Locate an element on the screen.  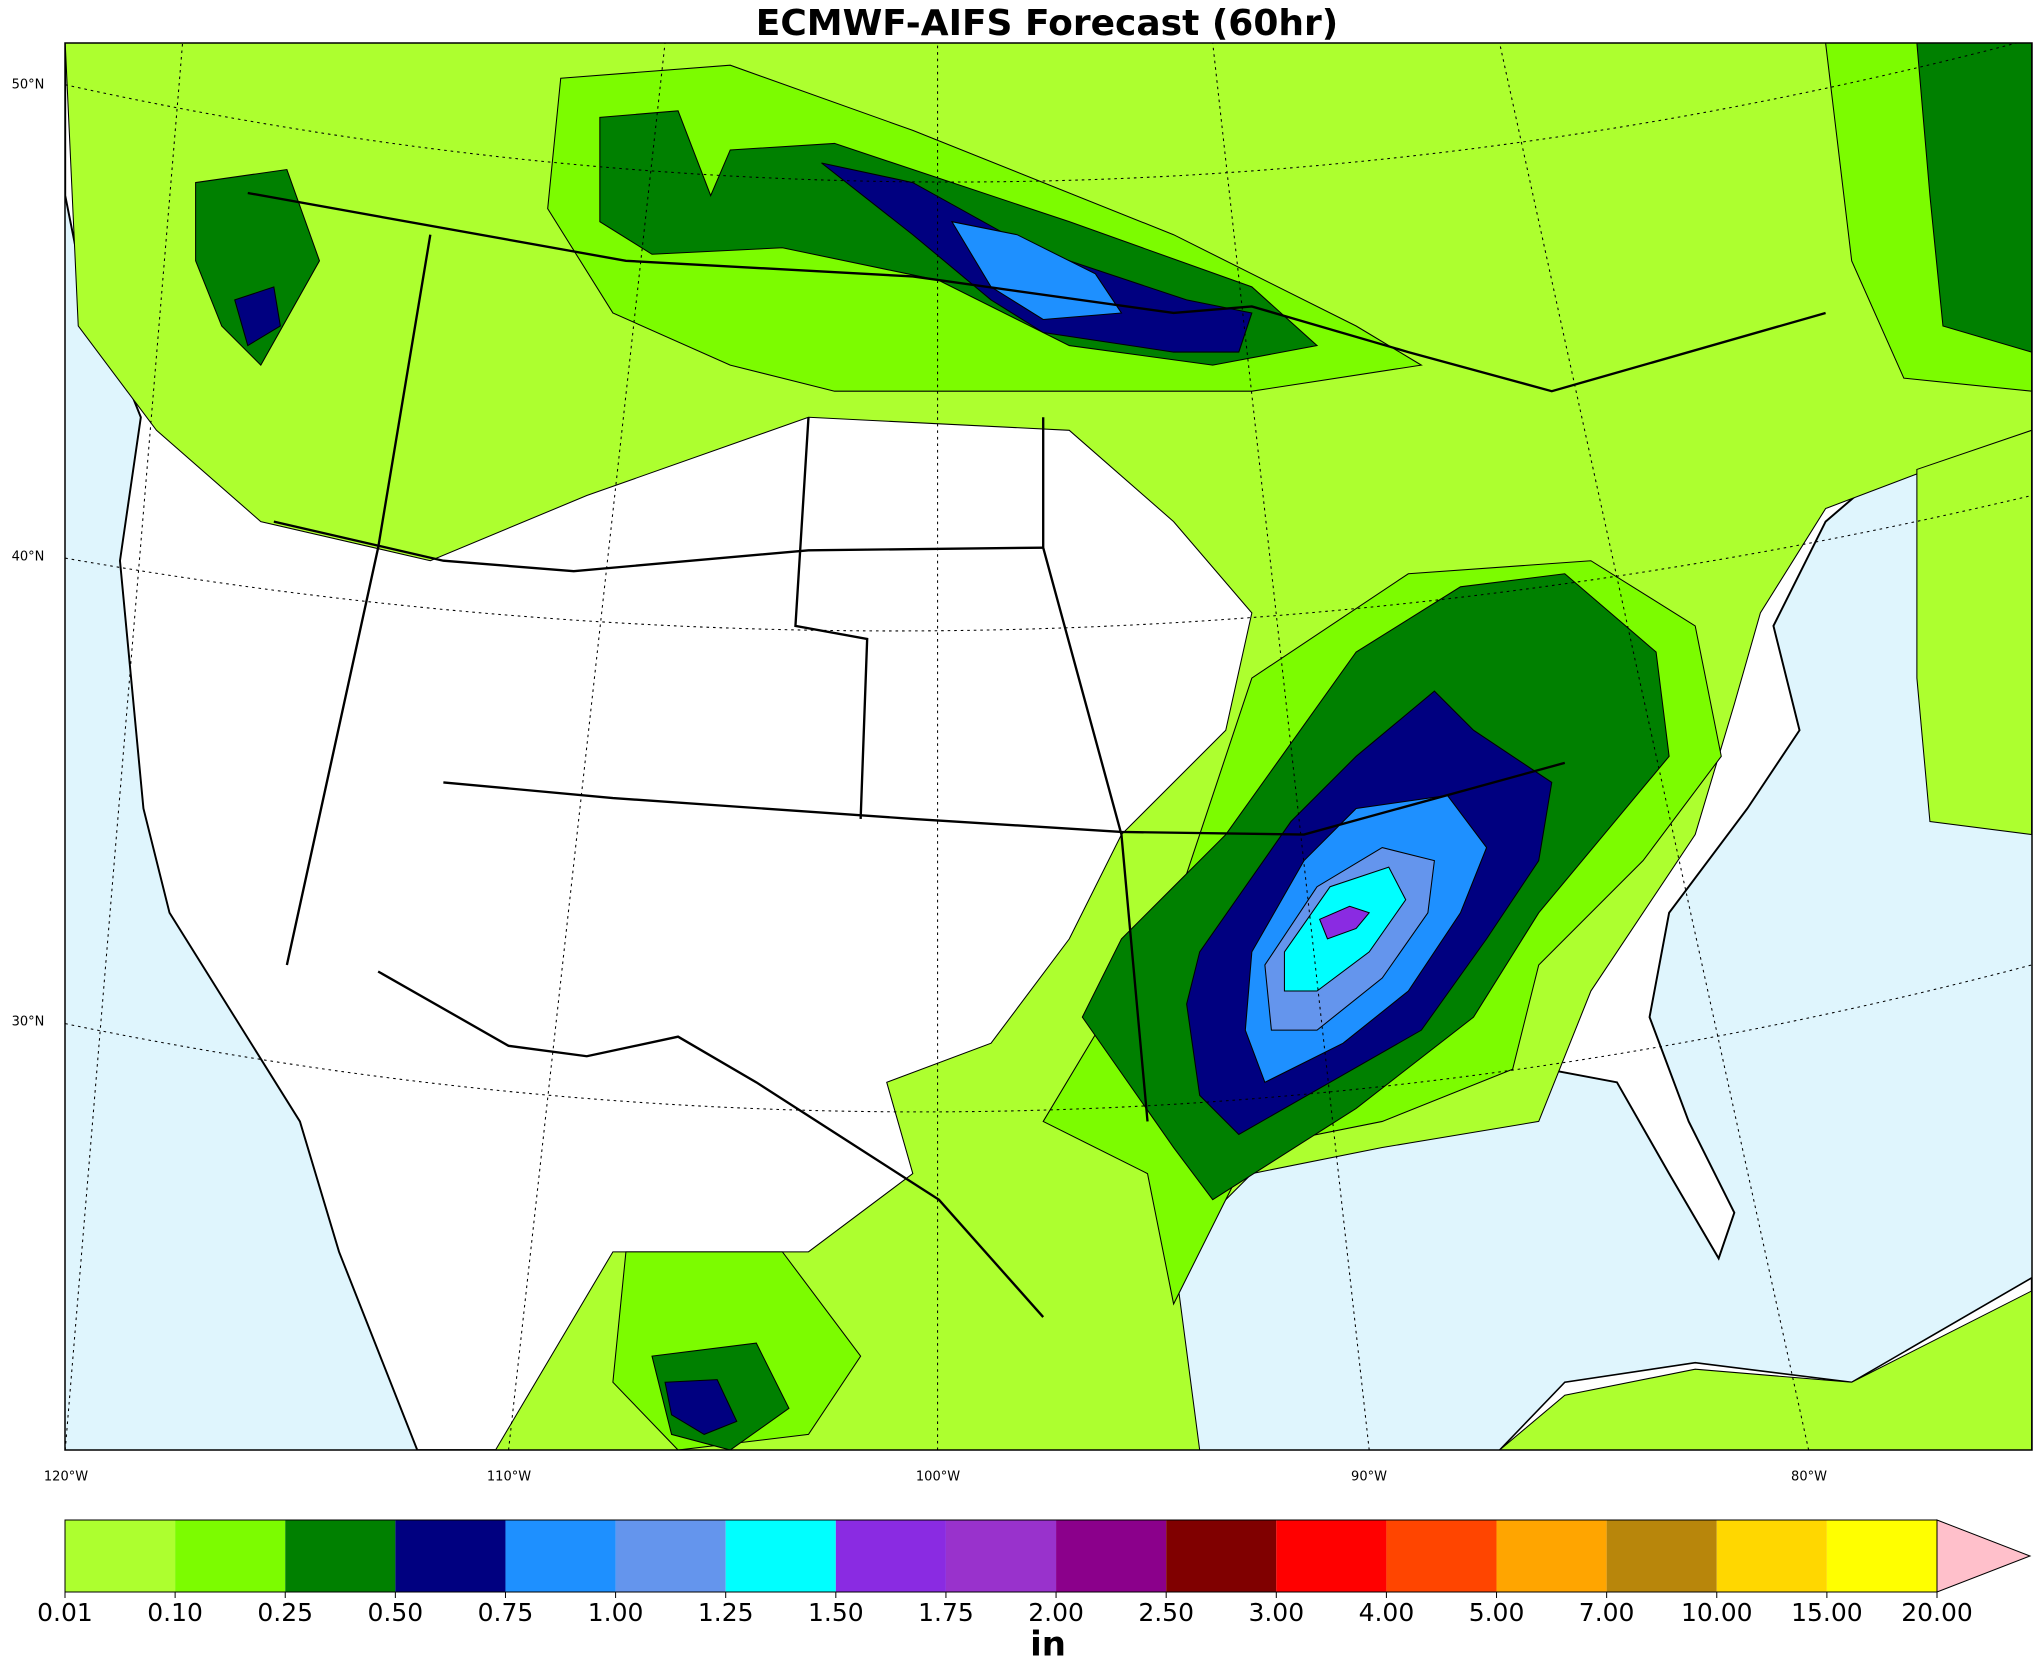
colorbar-tick-label: 1.75 is located at coordinates (946, 1612).